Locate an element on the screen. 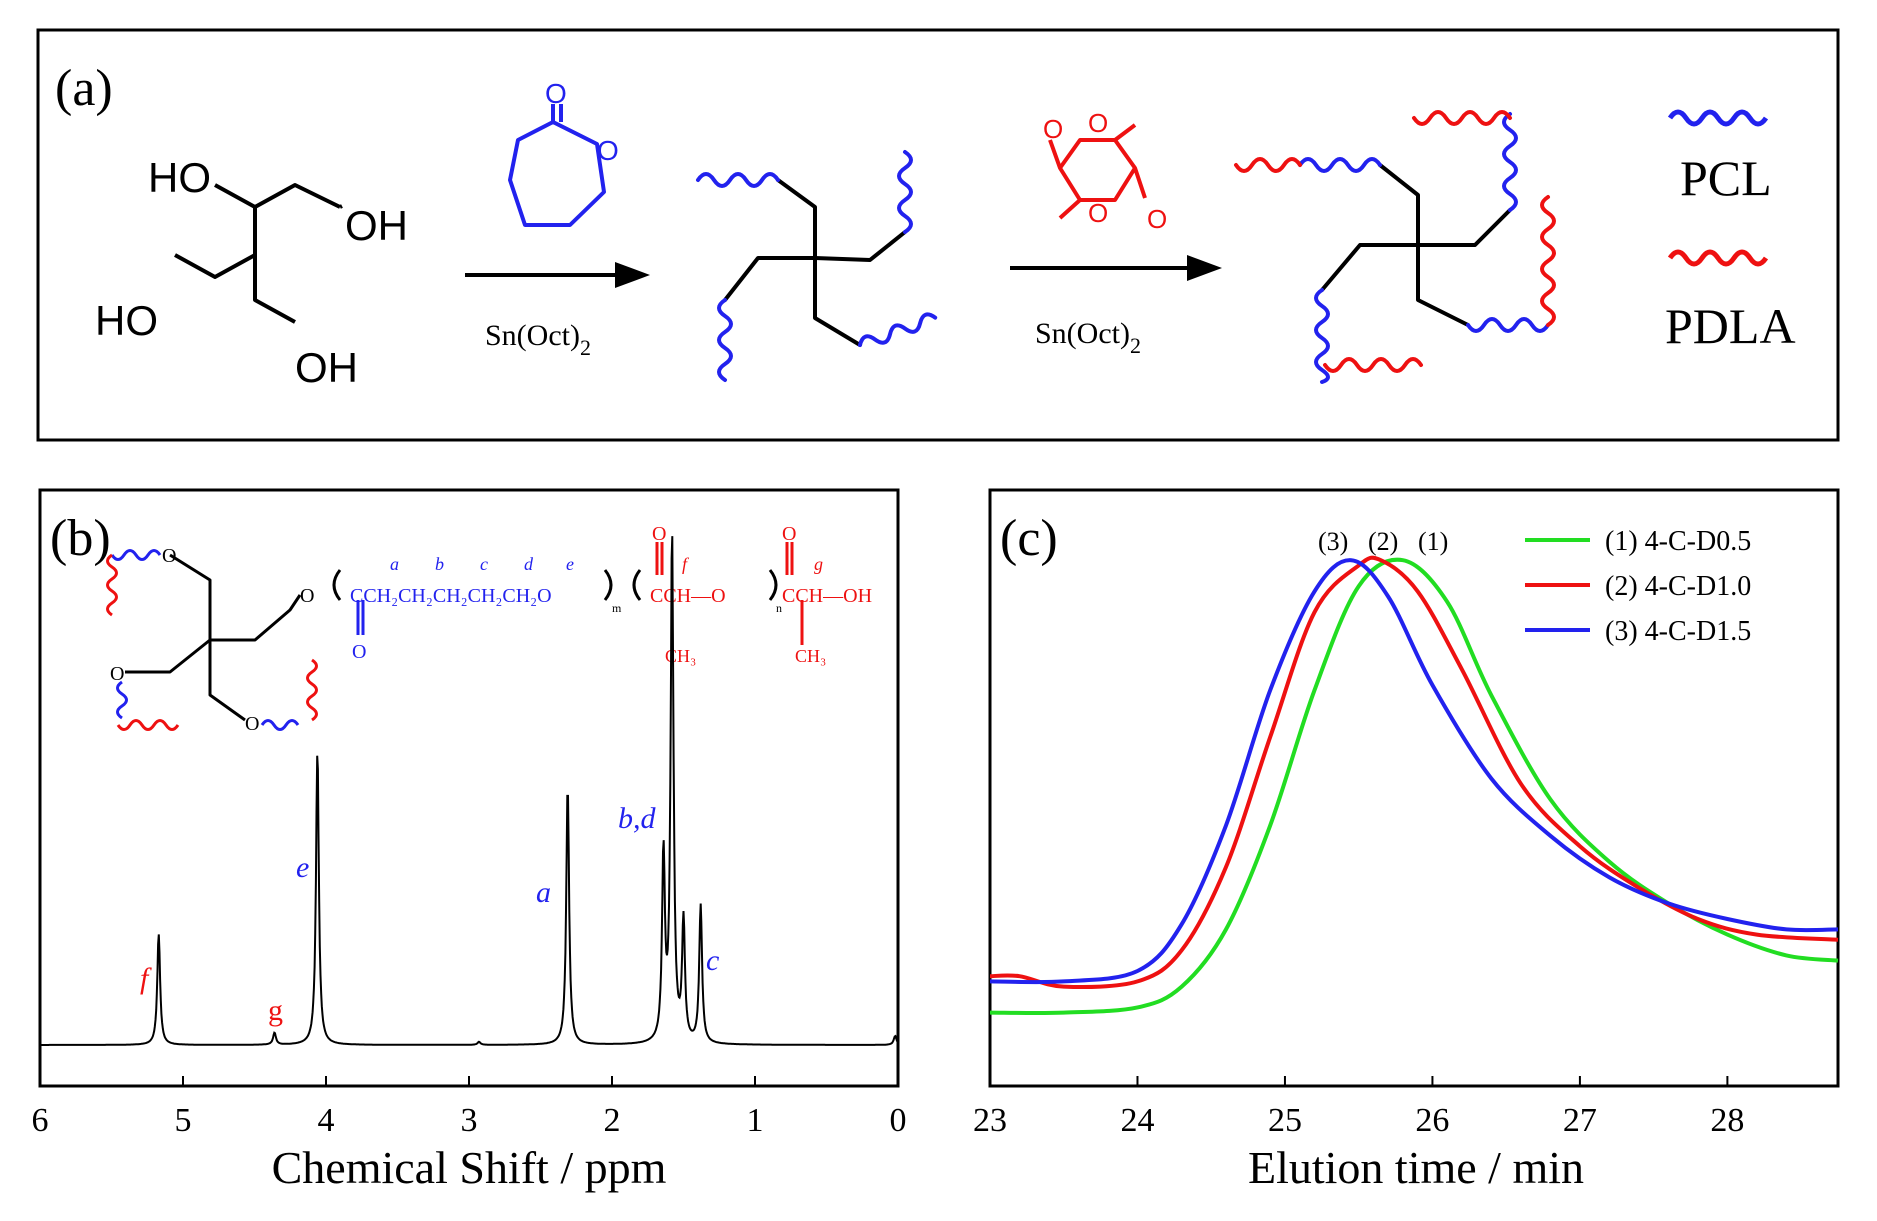 This screenshot has width=1877, height=1221. end-carbonyl-o: O is located at coordinates (789, 534).